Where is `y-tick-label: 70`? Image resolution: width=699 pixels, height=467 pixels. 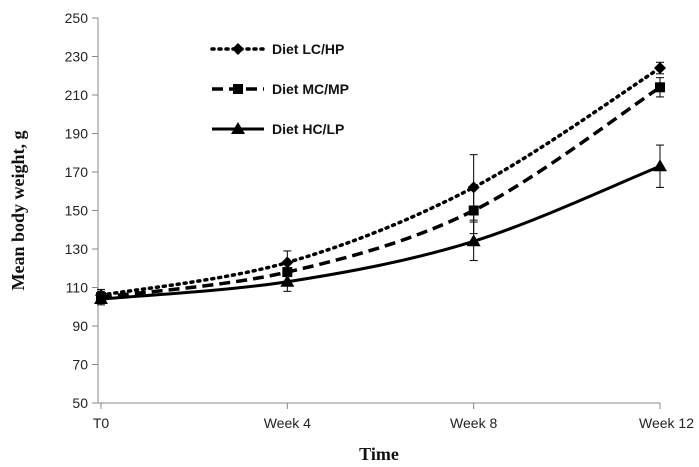
y-tick-label: 70 is located at coordinates (80, 365).